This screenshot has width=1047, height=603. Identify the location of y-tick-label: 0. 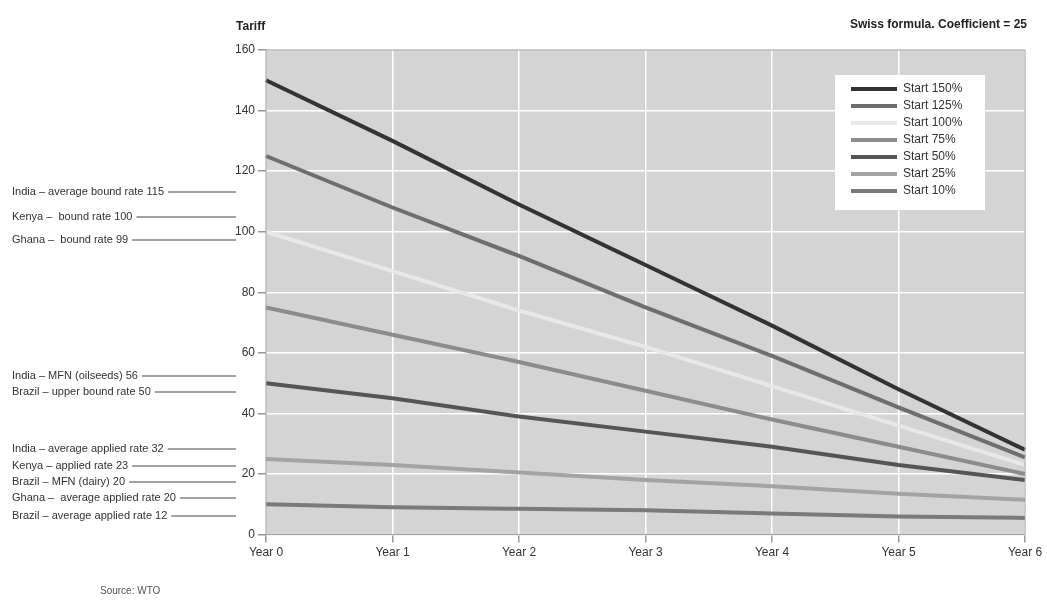
(252, 533).